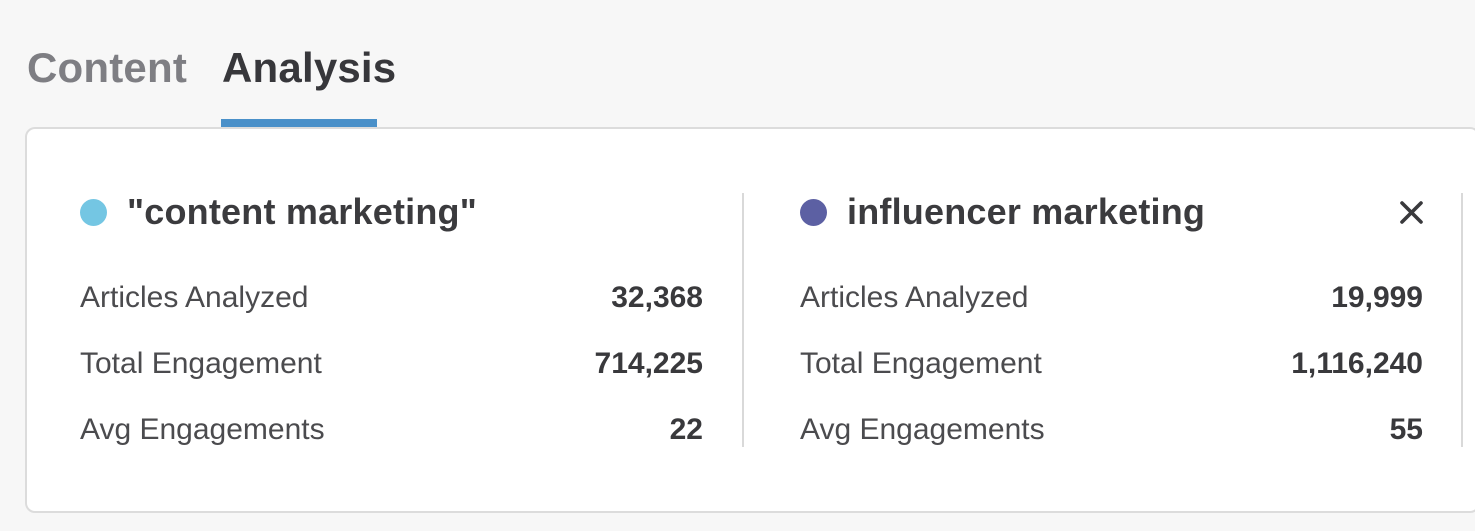 This screenshot has height=531, width=1475. I want to click on topic-title: "content marketing", so click(302, 211).